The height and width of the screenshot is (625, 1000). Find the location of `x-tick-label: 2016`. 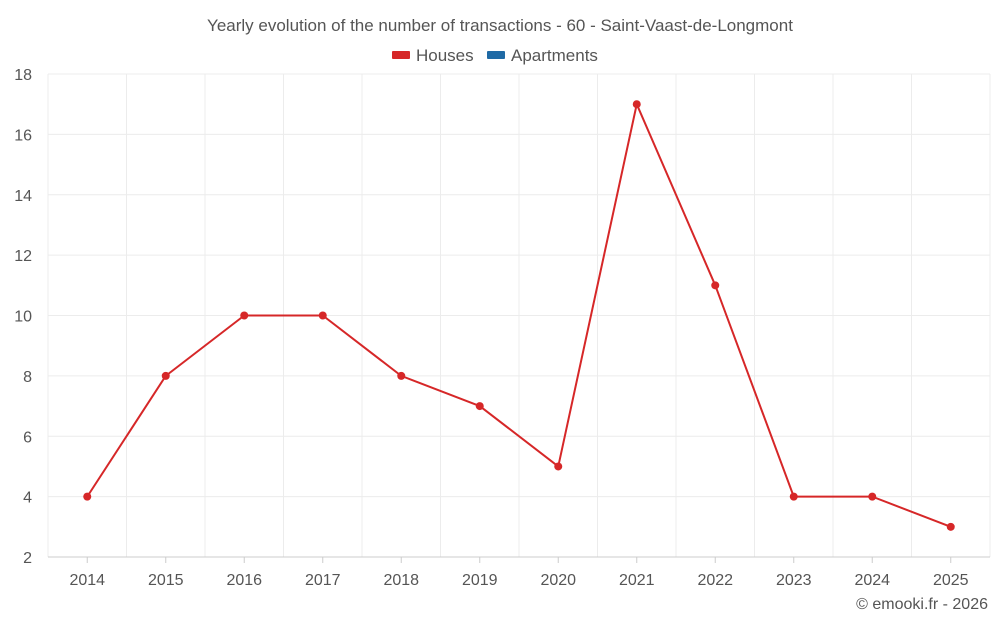

x-tick-label: 2016 is located at coordinates (244, 580).